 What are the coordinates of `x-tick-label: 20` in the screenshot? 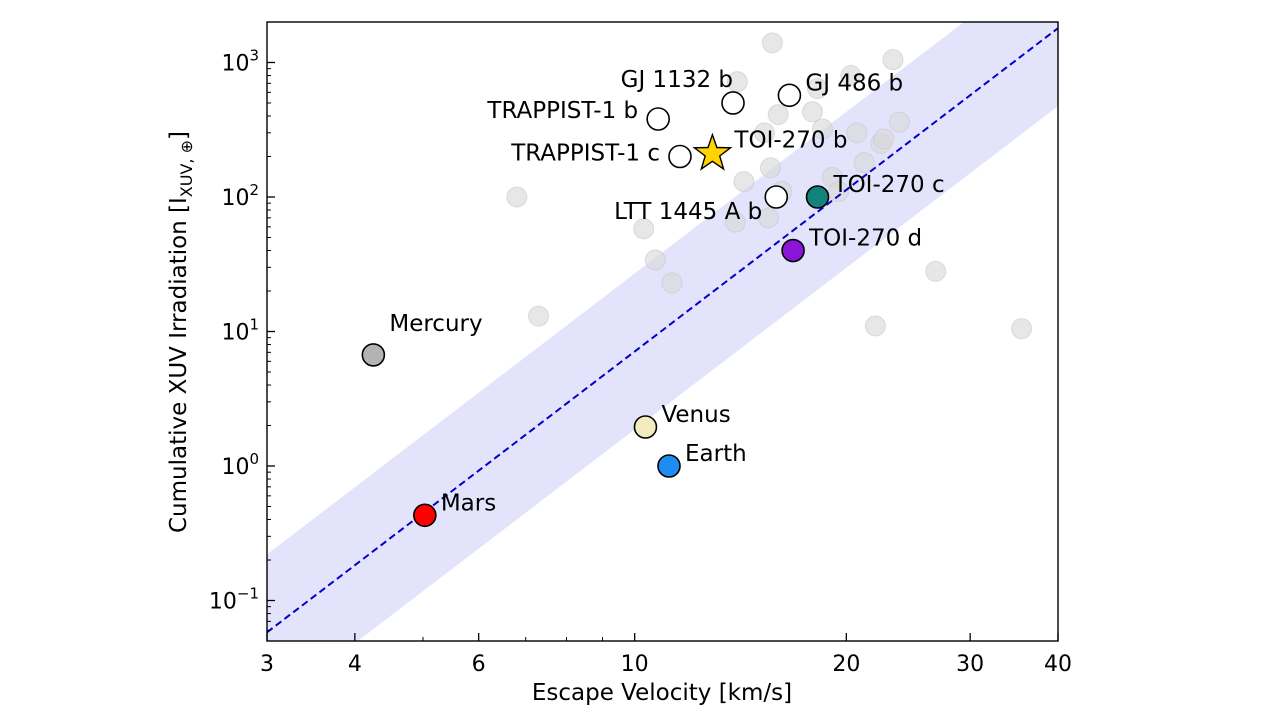 It's located at (846, 664).